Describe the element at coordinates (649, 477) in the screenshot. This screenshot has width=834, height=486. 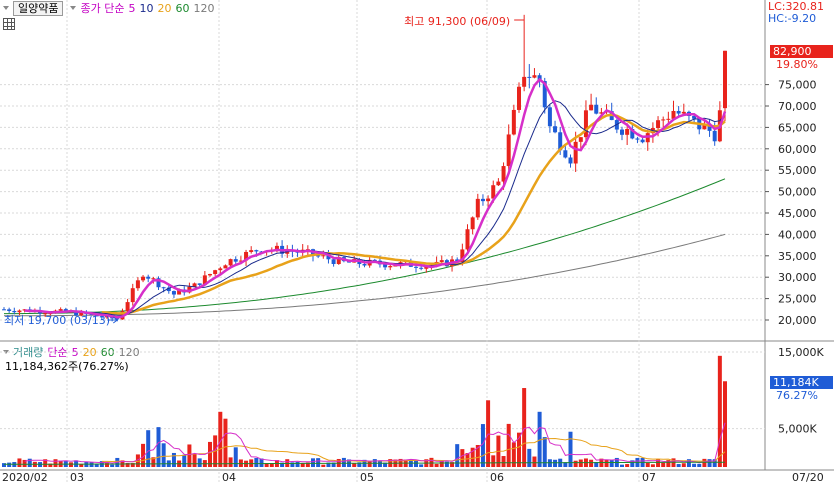
I see `x-axis-label: 07` at that location.